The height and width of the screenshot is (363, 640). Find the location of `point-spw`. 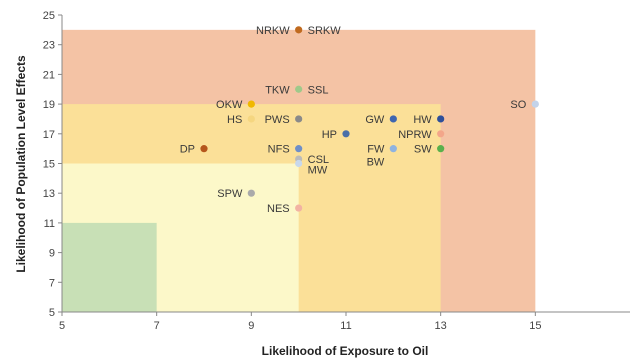

point-spw is located at coordinates (251, 193).